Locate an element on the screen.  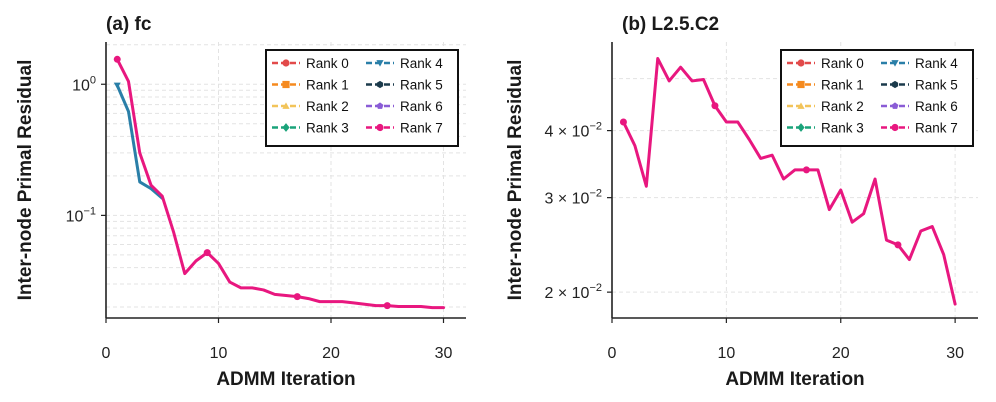
panel-b-x-axis-label: ADMM Iteration is located at coordinates (794, 379).